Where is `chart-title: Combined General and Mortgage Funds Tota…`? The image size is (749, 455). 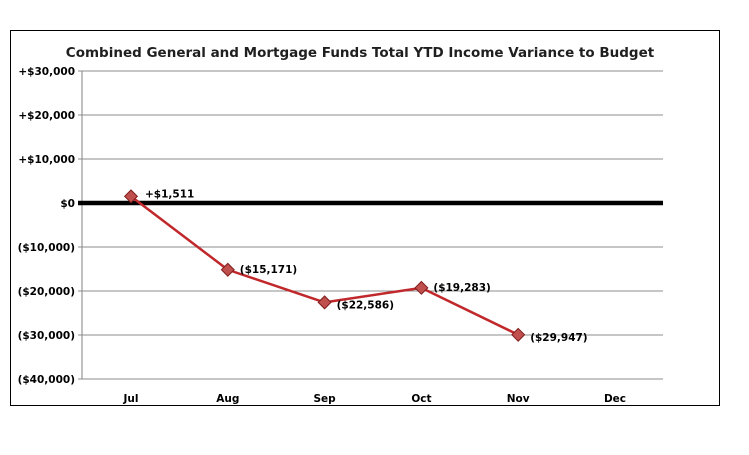
chart-title: Combined General and Mortgage Funds Tota… is located at coordinates (360, 53).